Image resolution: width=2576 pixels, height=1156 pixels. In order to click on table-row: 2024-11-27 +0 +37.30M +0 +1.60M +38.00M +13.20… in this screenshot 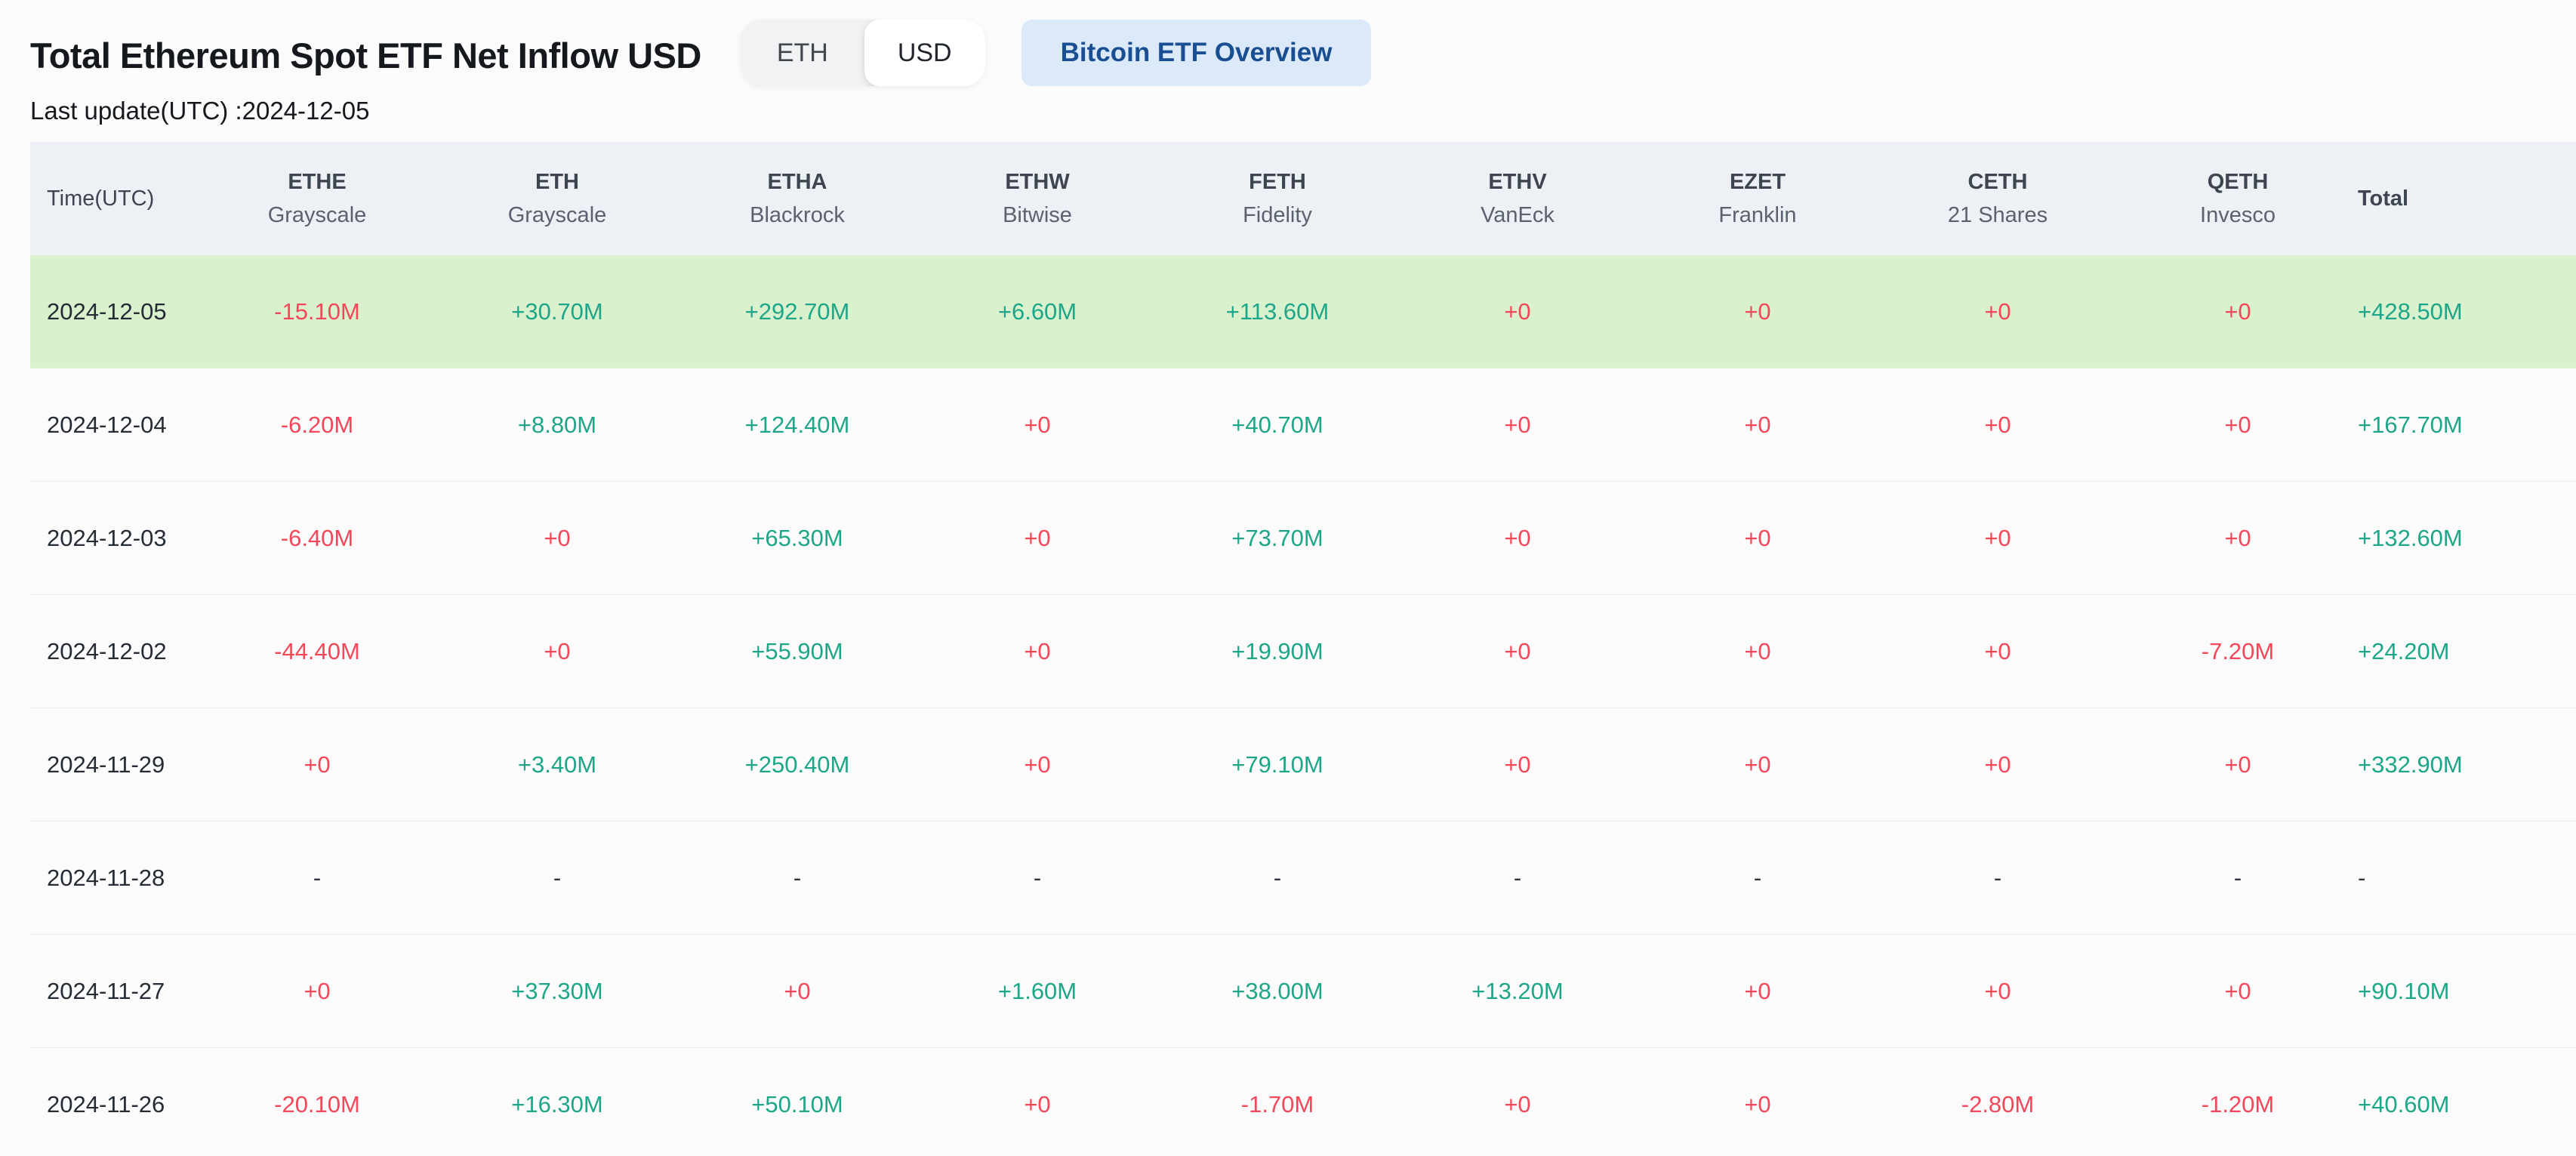, I will do `click(1303, 991)`.